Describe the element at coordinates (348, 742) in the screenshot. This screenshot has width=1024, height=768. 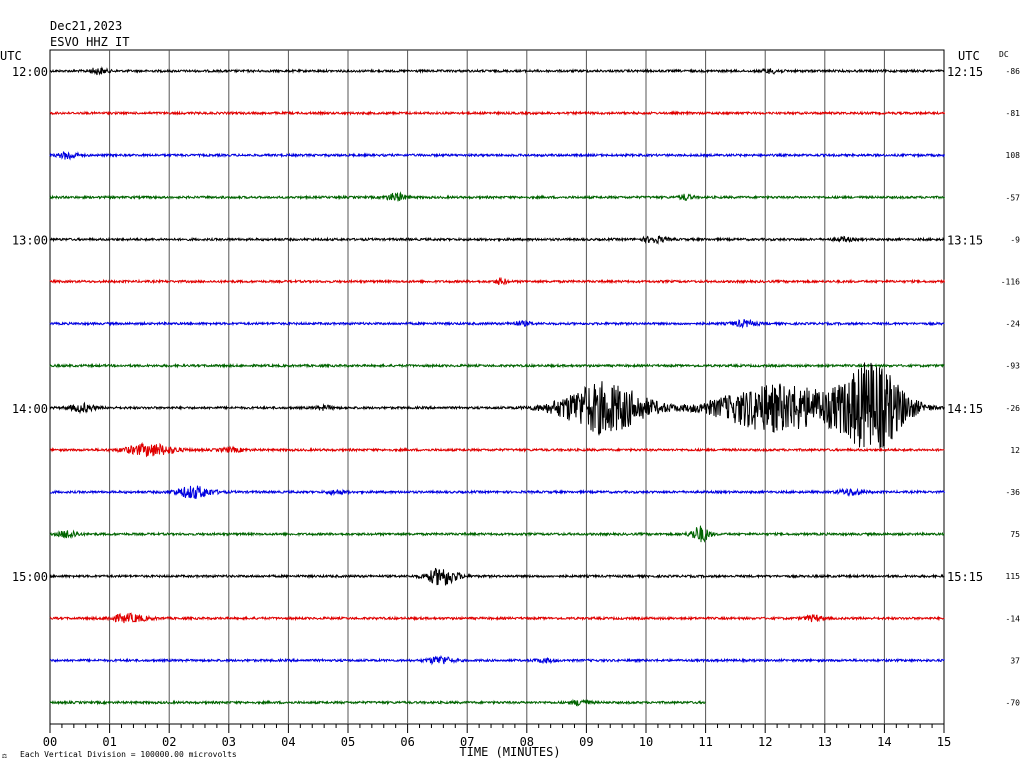
I see `x-tick-label: 05` at that location.